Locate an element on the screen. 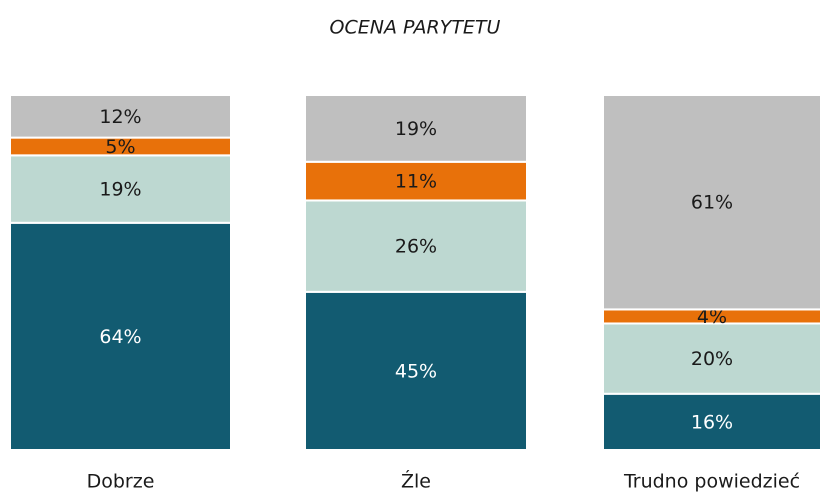 Image resolution: width=821 pixels, height=495 pixels. x-tick-label: Źle is located at coordinates (416, 481).